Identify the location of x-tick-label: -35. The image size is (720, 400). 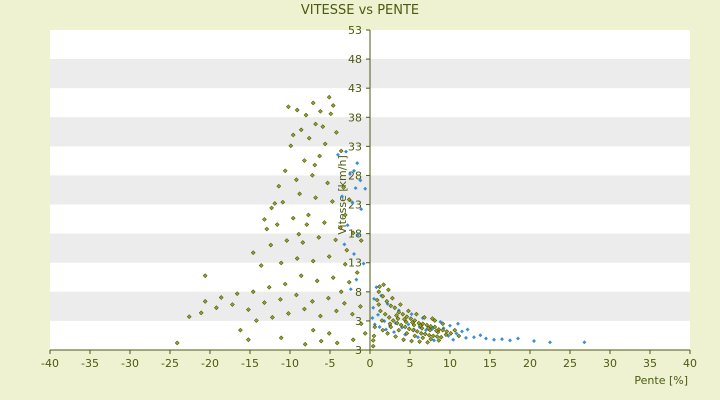
(90, 363).